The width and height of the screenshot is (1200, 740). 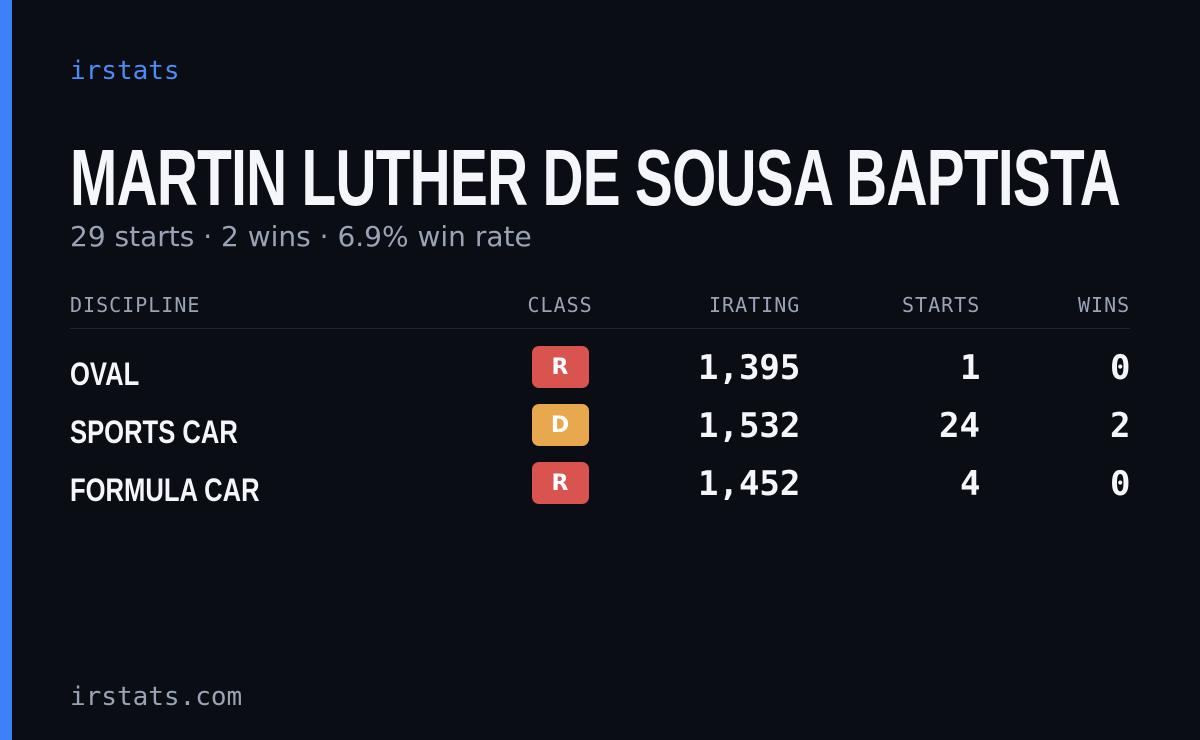 I want to click on starts-value: 4, so click(x=970, y=484).